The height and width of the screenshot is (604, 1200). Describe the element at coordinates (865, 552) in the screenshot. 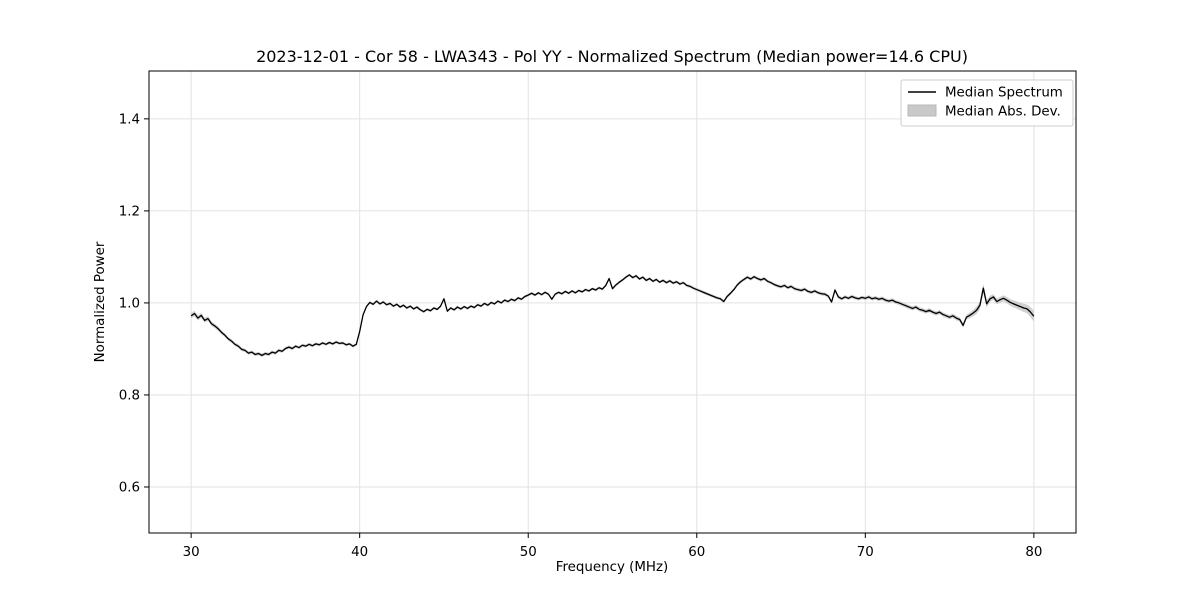

I see `x-tick-label: 70` at that location.